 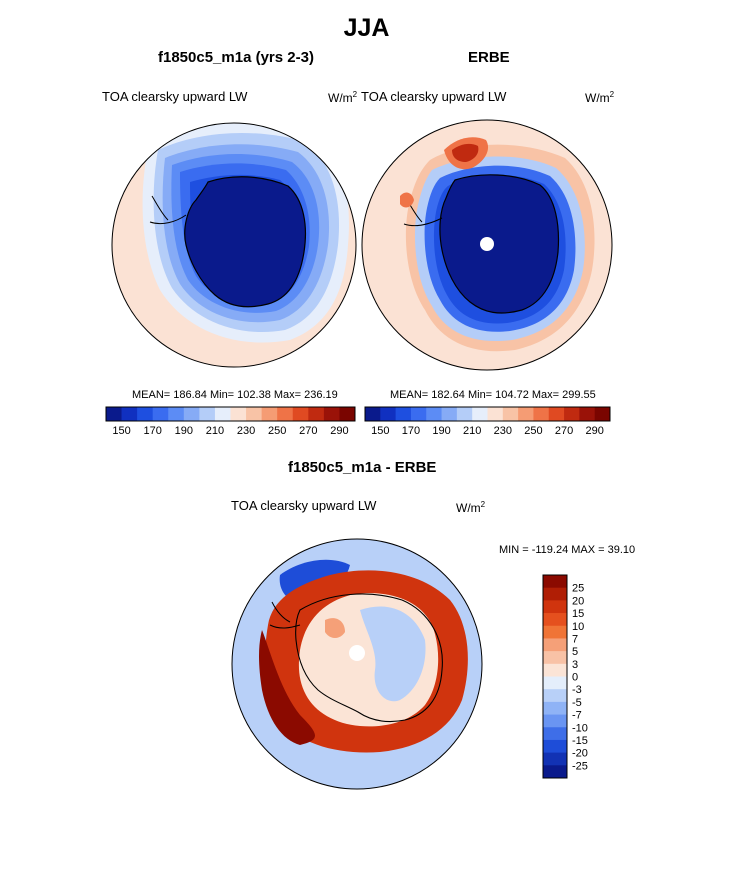 What do you see at coordinates (339, 431) in the screenshot?
I see `colorbar-model-tick-label: 290` at bounding box center [339, 431].